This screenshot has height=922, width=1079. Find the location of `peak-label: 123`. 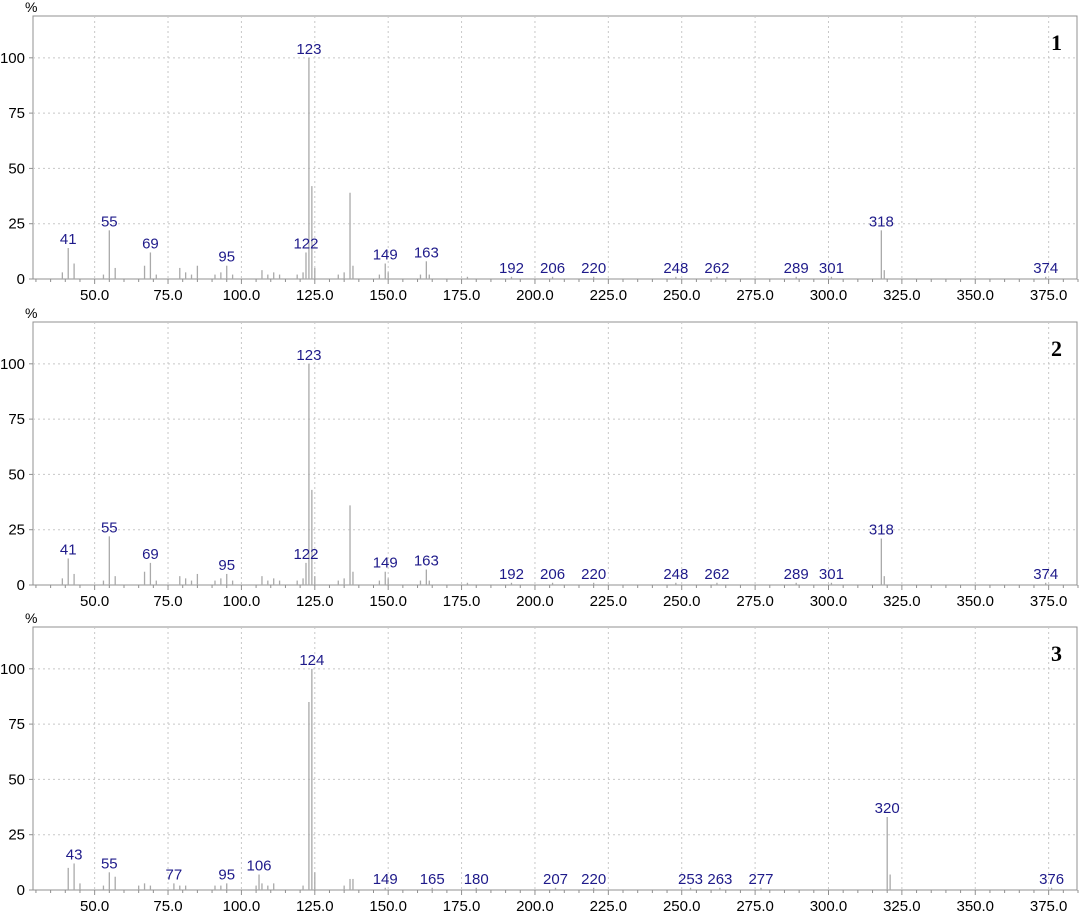

peak-label: 123 is located at coordinates (308, 49).